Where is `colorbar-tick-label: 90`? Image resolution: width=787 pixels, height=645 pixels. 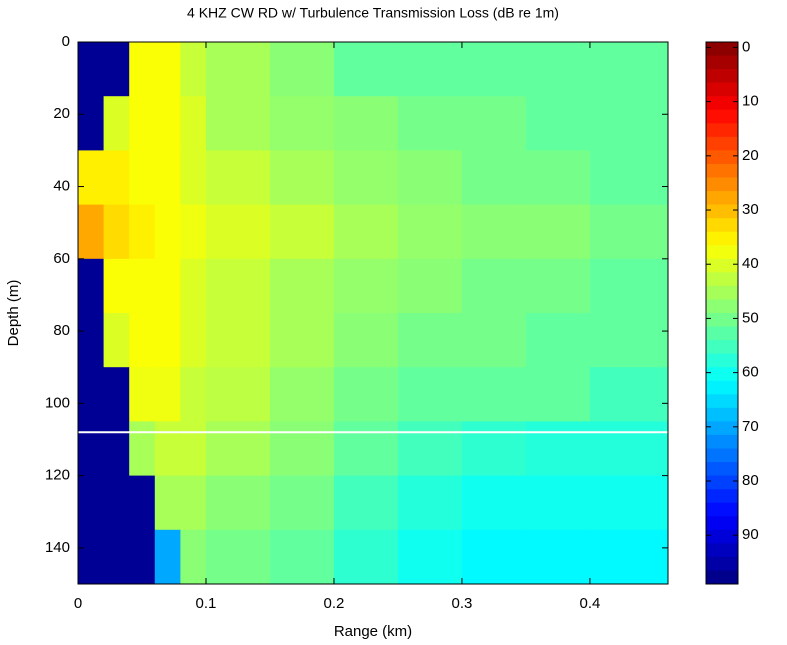
colorbar-tick-label: 90 is located at coordinates (750, 534).